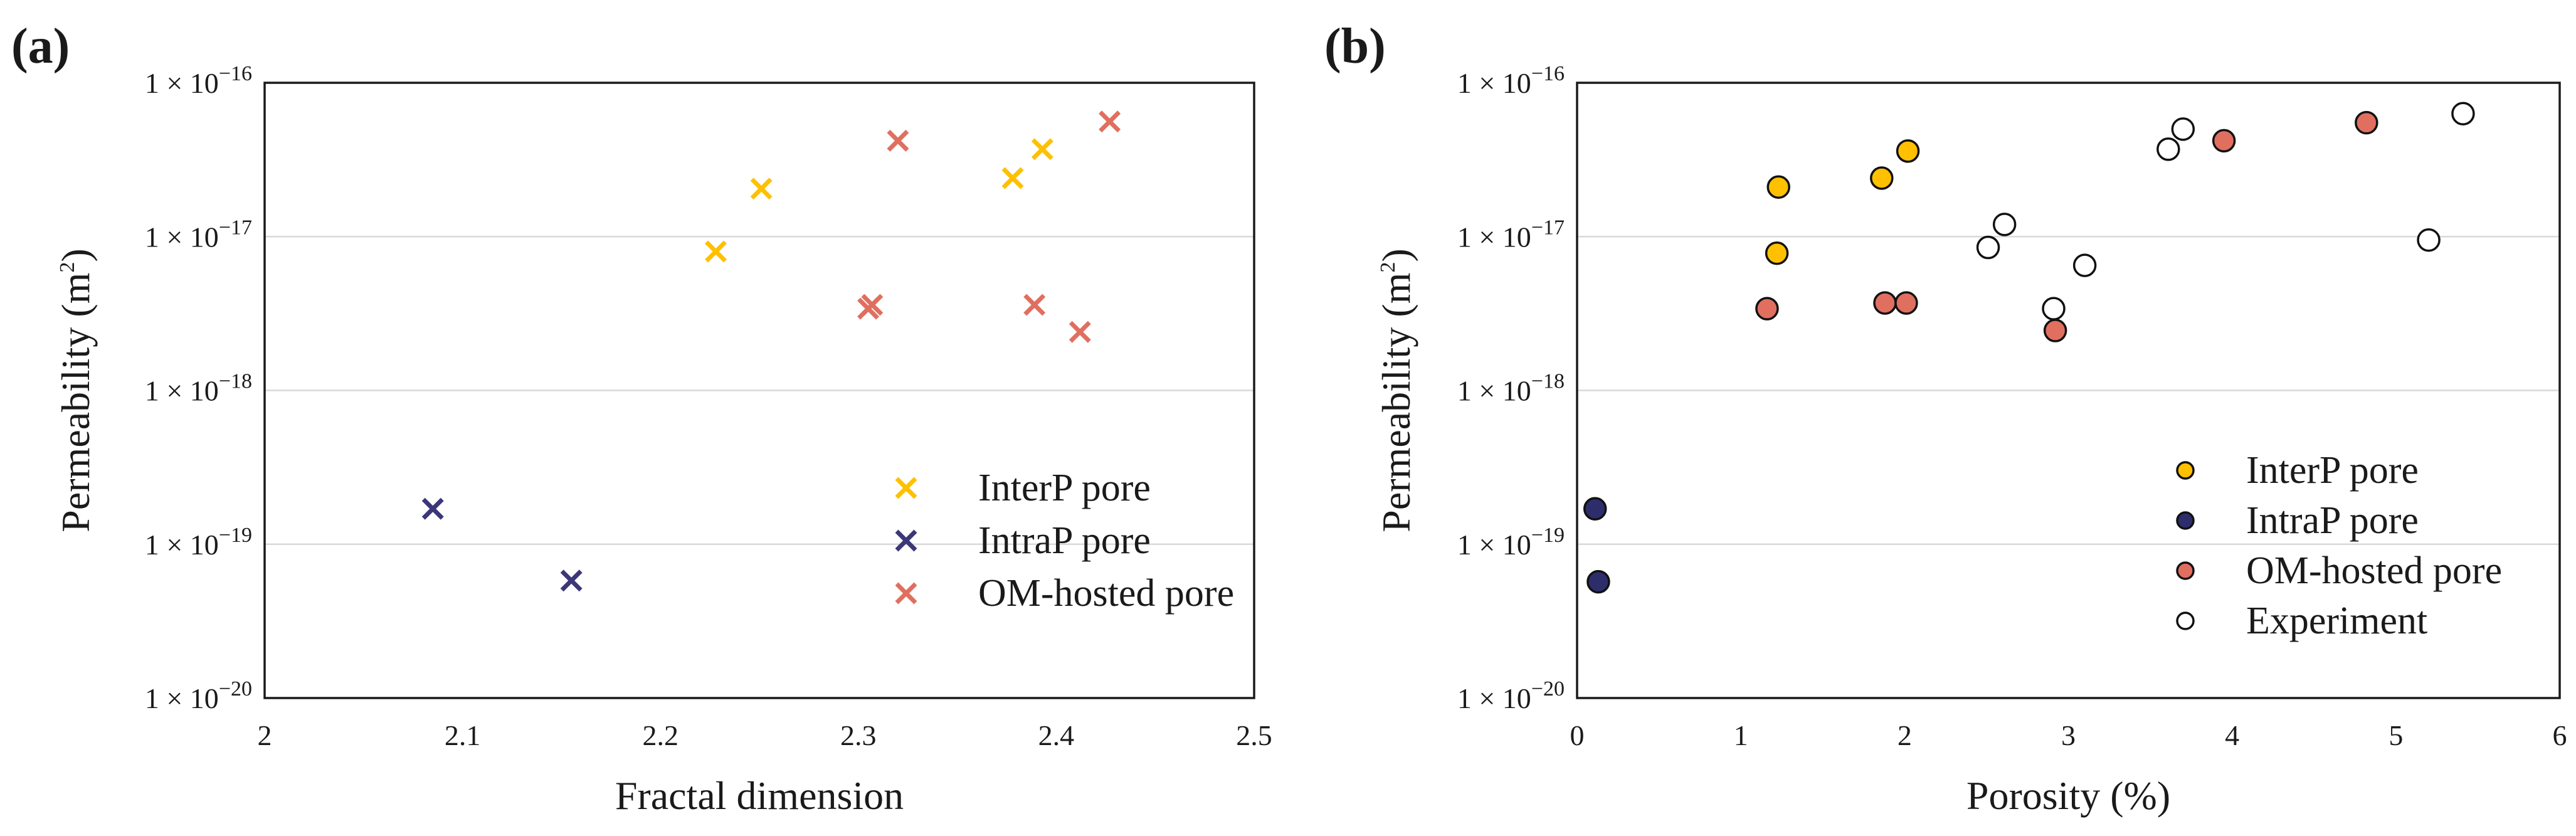 Image resolution: width=2576 pixels, height=836 pixels. What do you see at coordinates (2068, 795) in the screenshot?
I see `x-axis-title: Porosity (%)` at bounding box center [2068, 795].